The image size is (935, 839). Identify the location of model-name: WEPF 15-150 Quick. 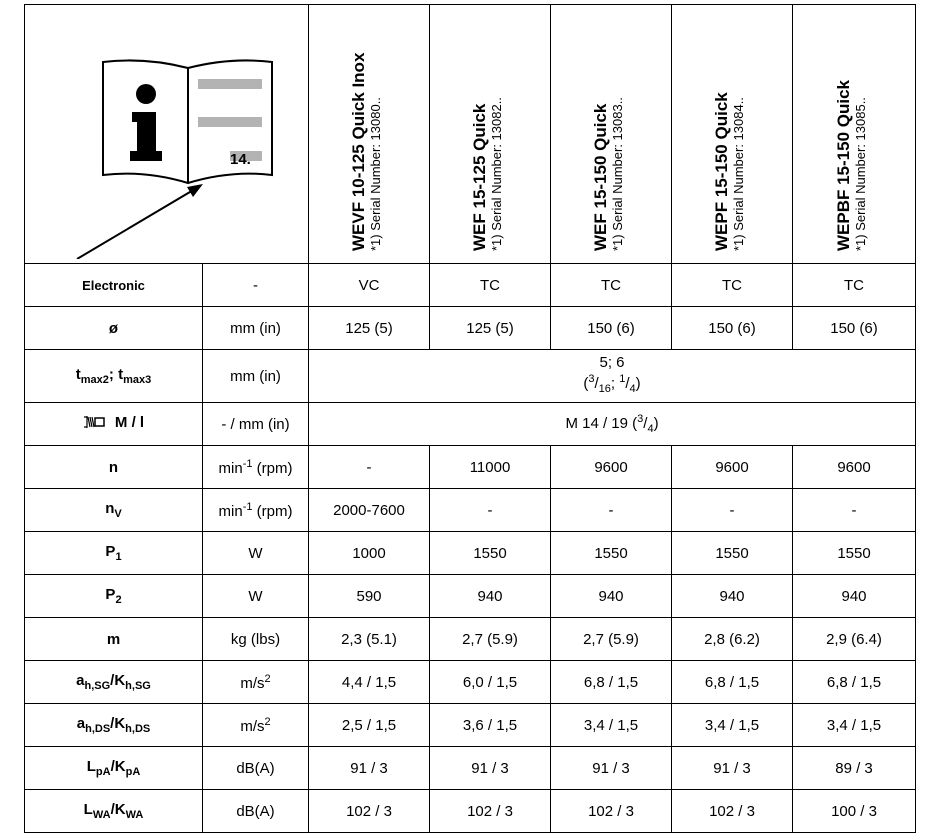
(721, 171).